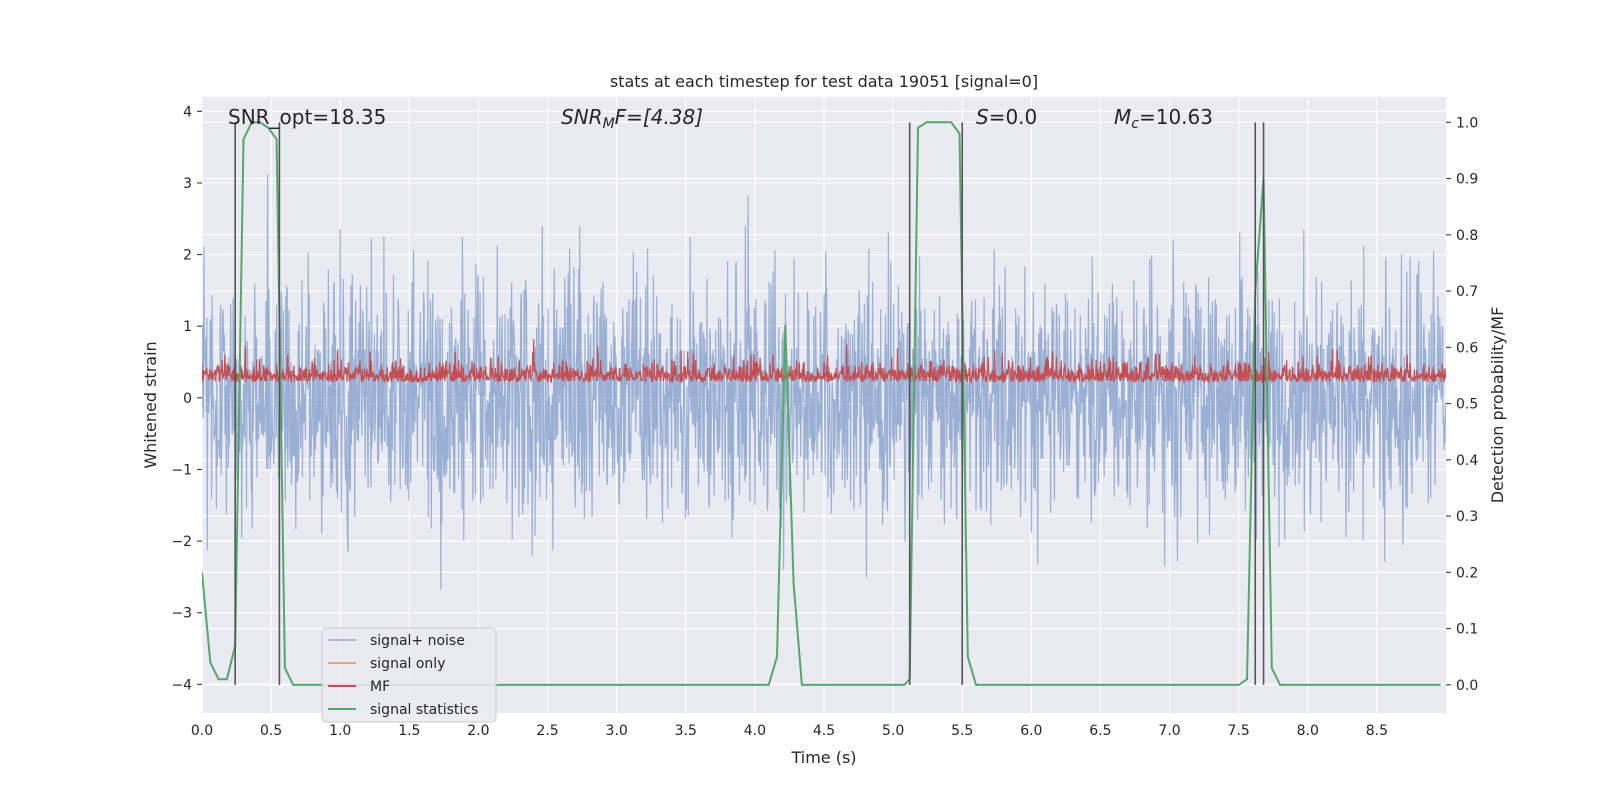 The height and width of the screenshot is (800, 1600). What do you see at coordinates (1135, 124) in the screenshot?
I see `annotation-mc-subscript: c` at bounding box center [1135, 124].